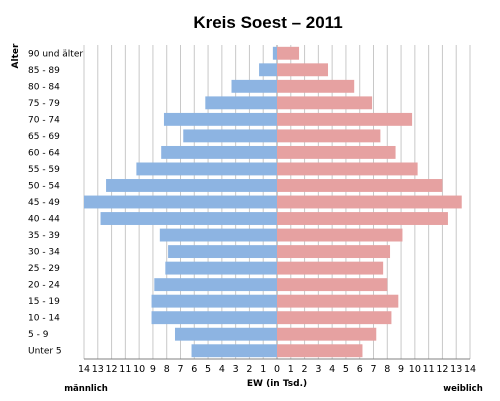 The width and height of the screenshot is (500, 401). I want to click on category-label: 15 - 19, so click(44, 302).